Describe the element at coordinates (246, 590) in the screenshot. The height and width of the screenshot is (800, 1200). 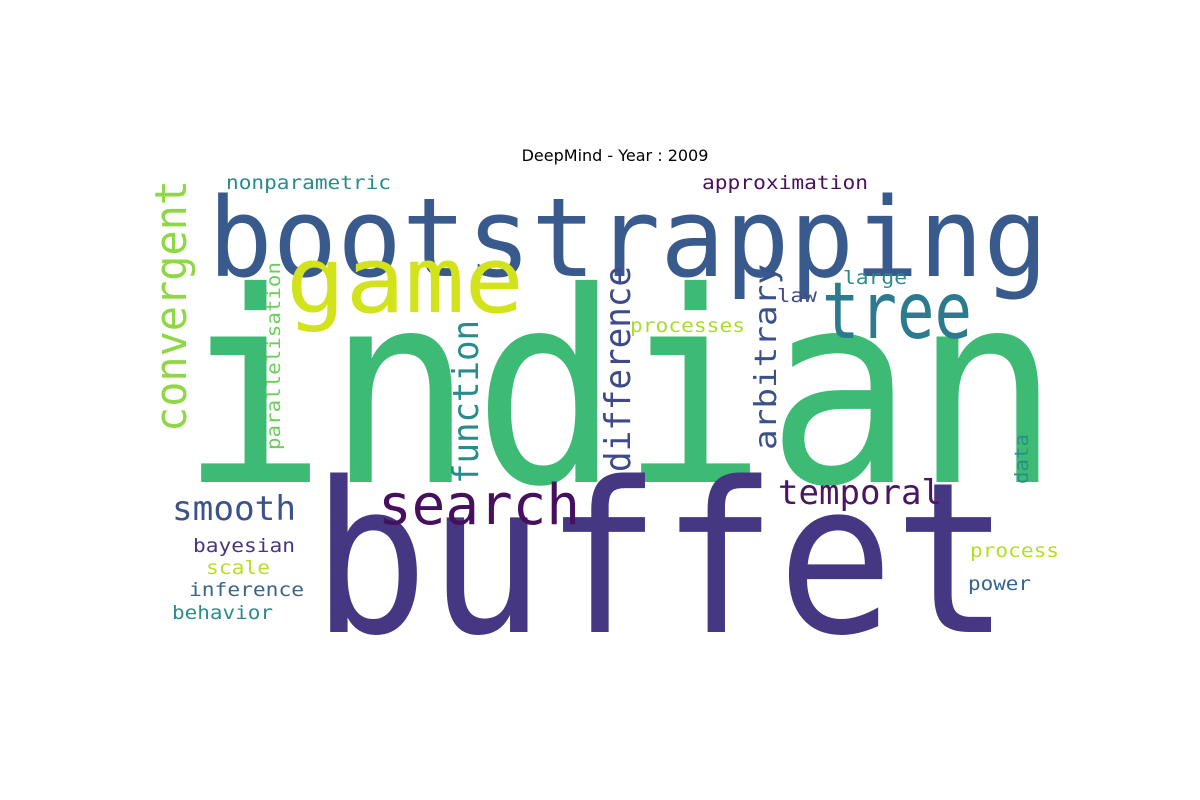
I see `word-inference: inference` at that location.